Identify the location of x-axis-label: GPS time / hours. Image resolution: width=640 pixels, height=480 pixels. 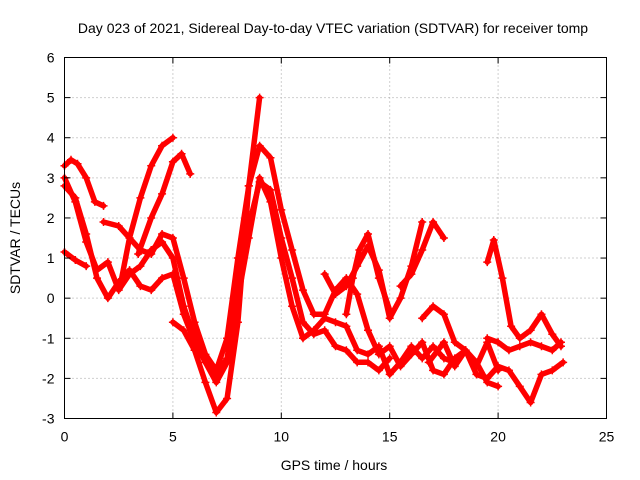
(334, 465).